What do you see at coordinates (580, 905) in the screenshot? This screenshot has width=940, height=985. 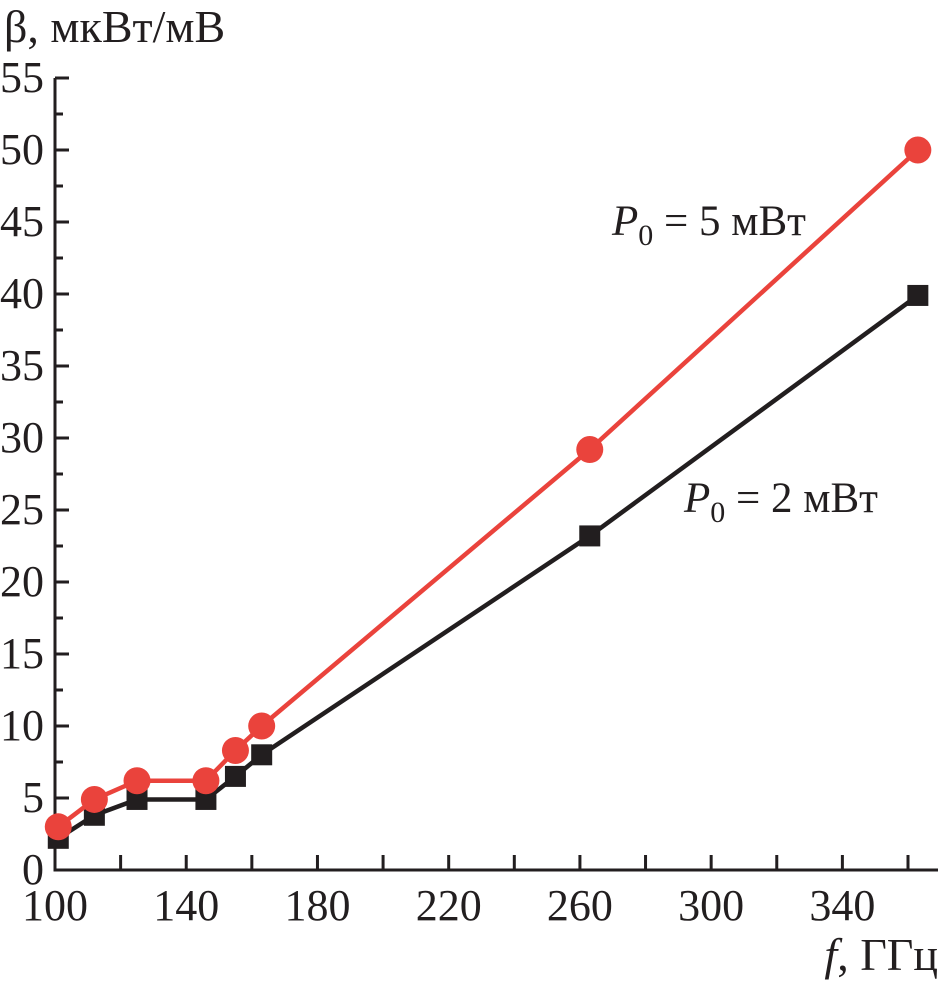 I see `x-tick-label: 260` at bounding box center [580, 905].